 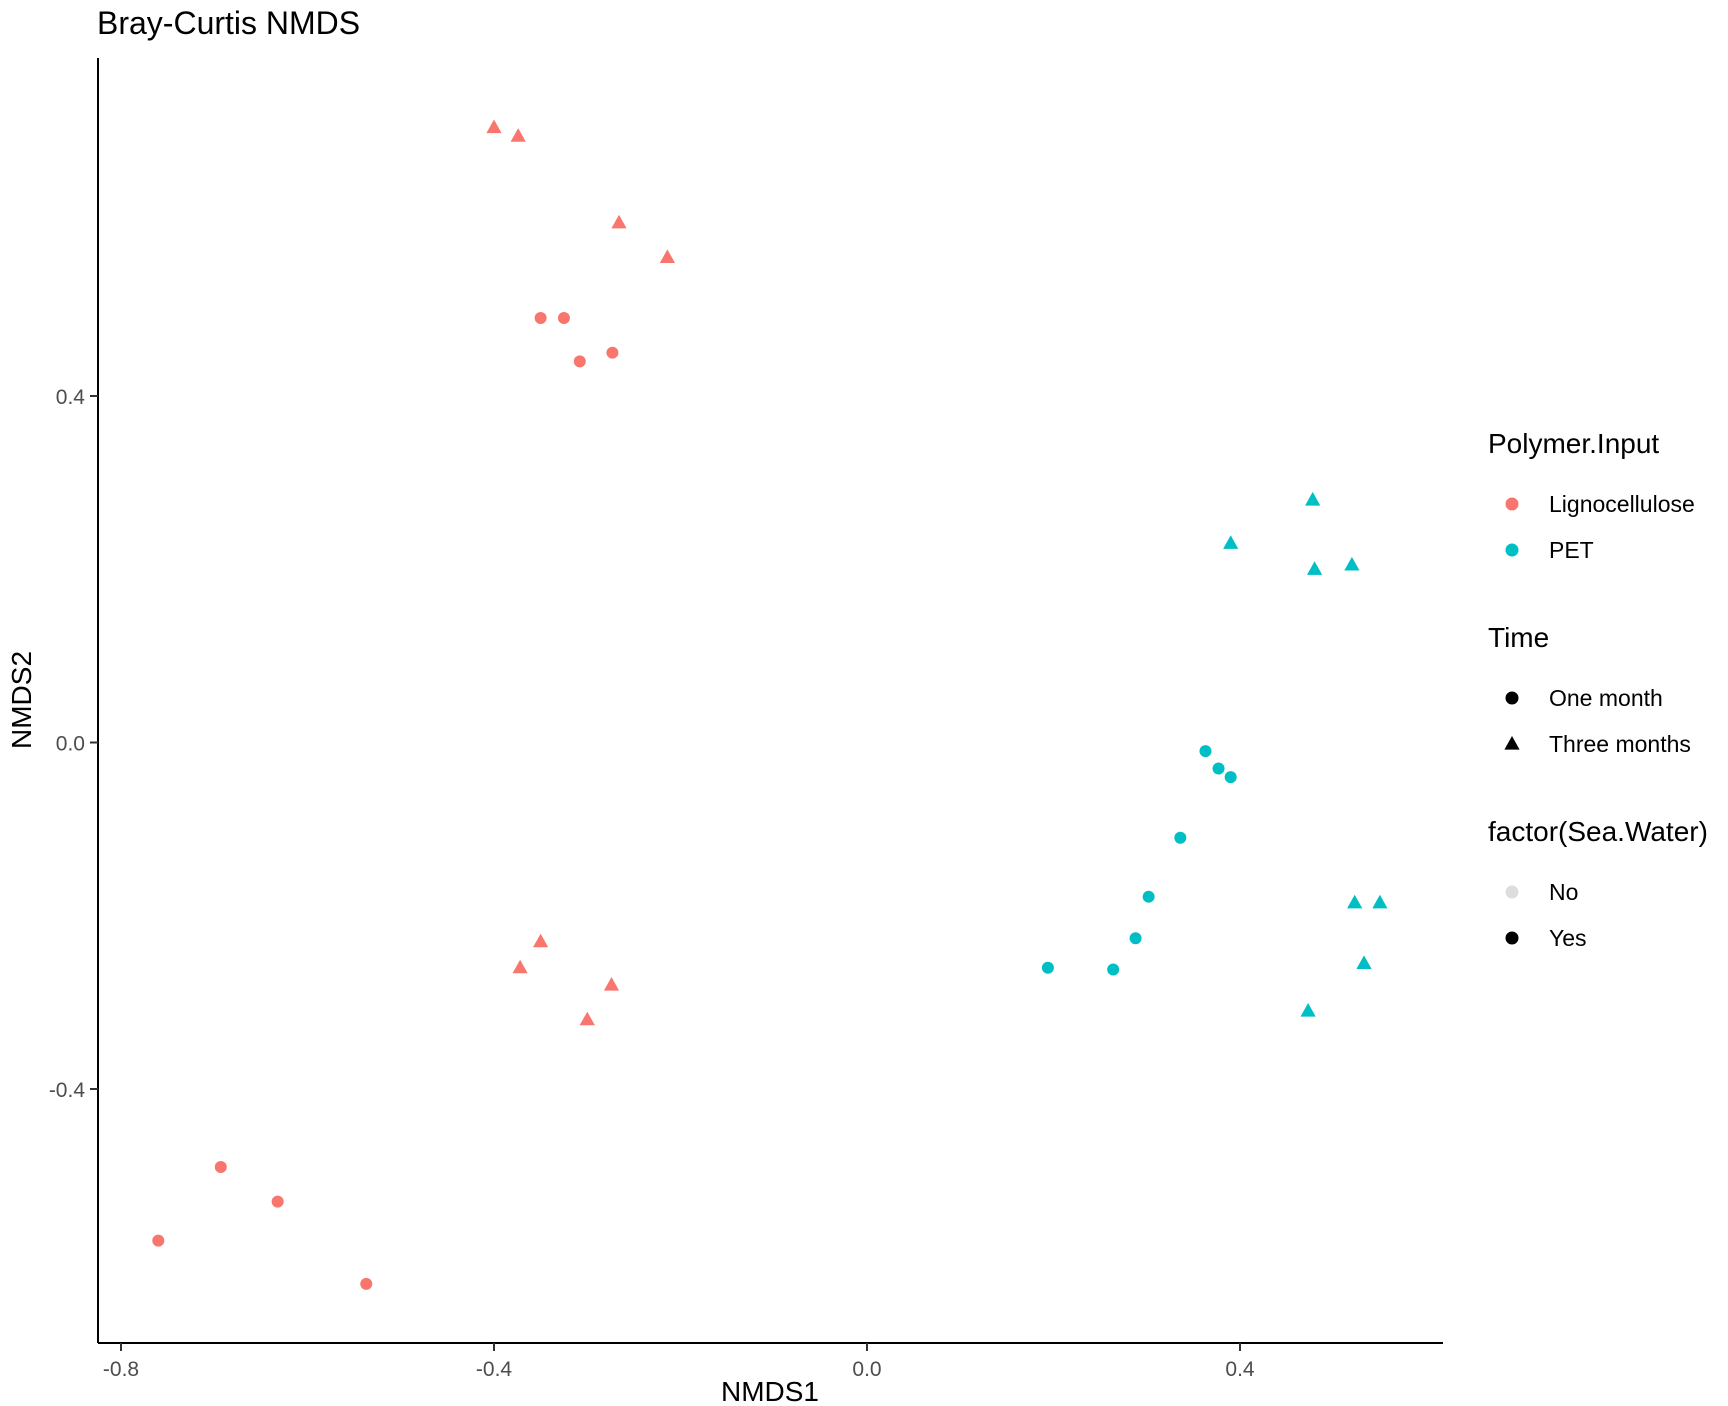 I want to click on x-axis-ticks: -0.8 -0.4 0.0 0.4, so click(x=679, y=1362).